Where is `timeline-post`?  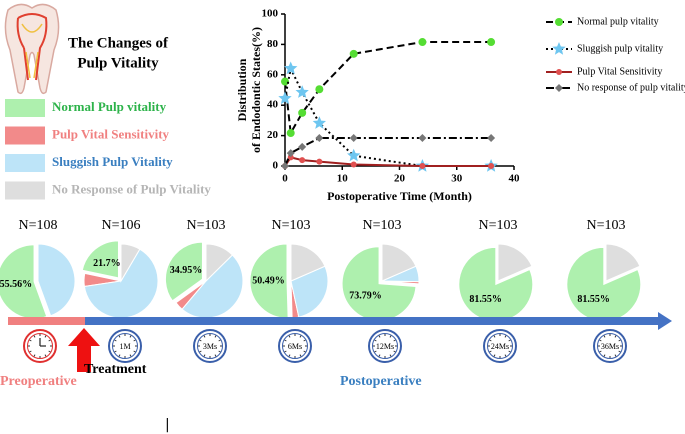 timeline-post is located at coordinates (372, 321).